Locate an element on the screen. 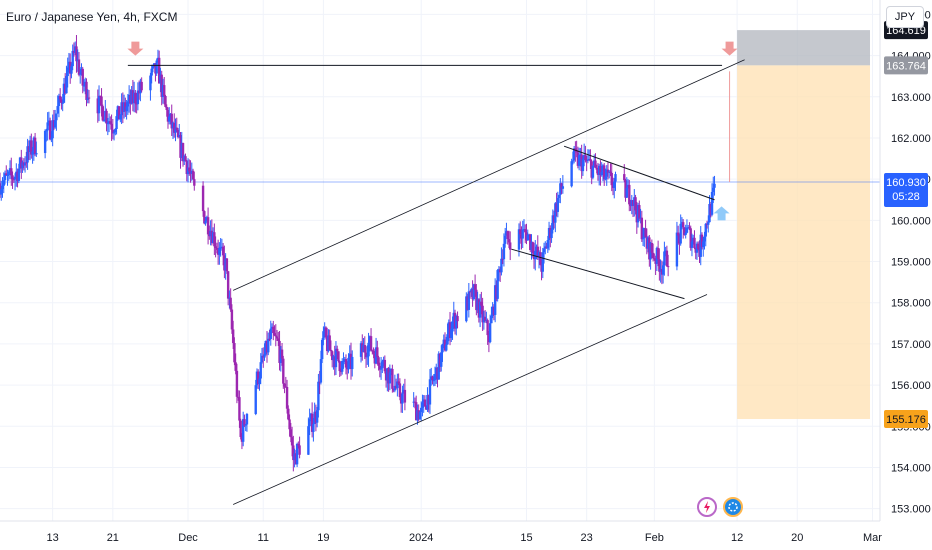 Image resolution: width=932 pixels, height=550 pixels. flag-lower-line is located at coordinates (598, 274).